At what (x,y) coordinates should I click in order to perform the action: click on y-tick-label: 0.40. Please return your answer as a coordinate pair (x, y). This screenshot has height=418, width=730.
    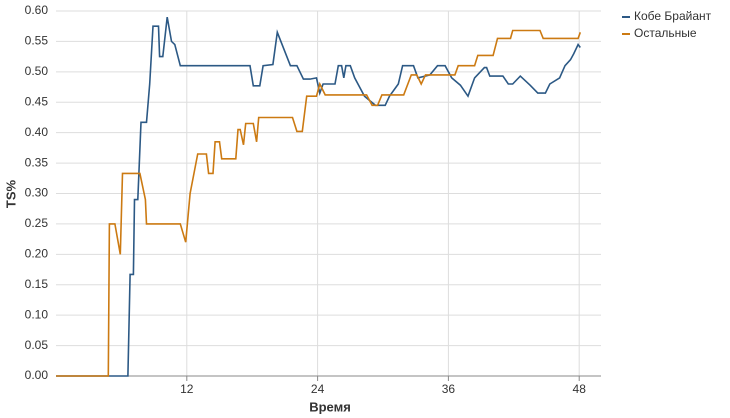
    Looking at the image, I should click on (37, 132).